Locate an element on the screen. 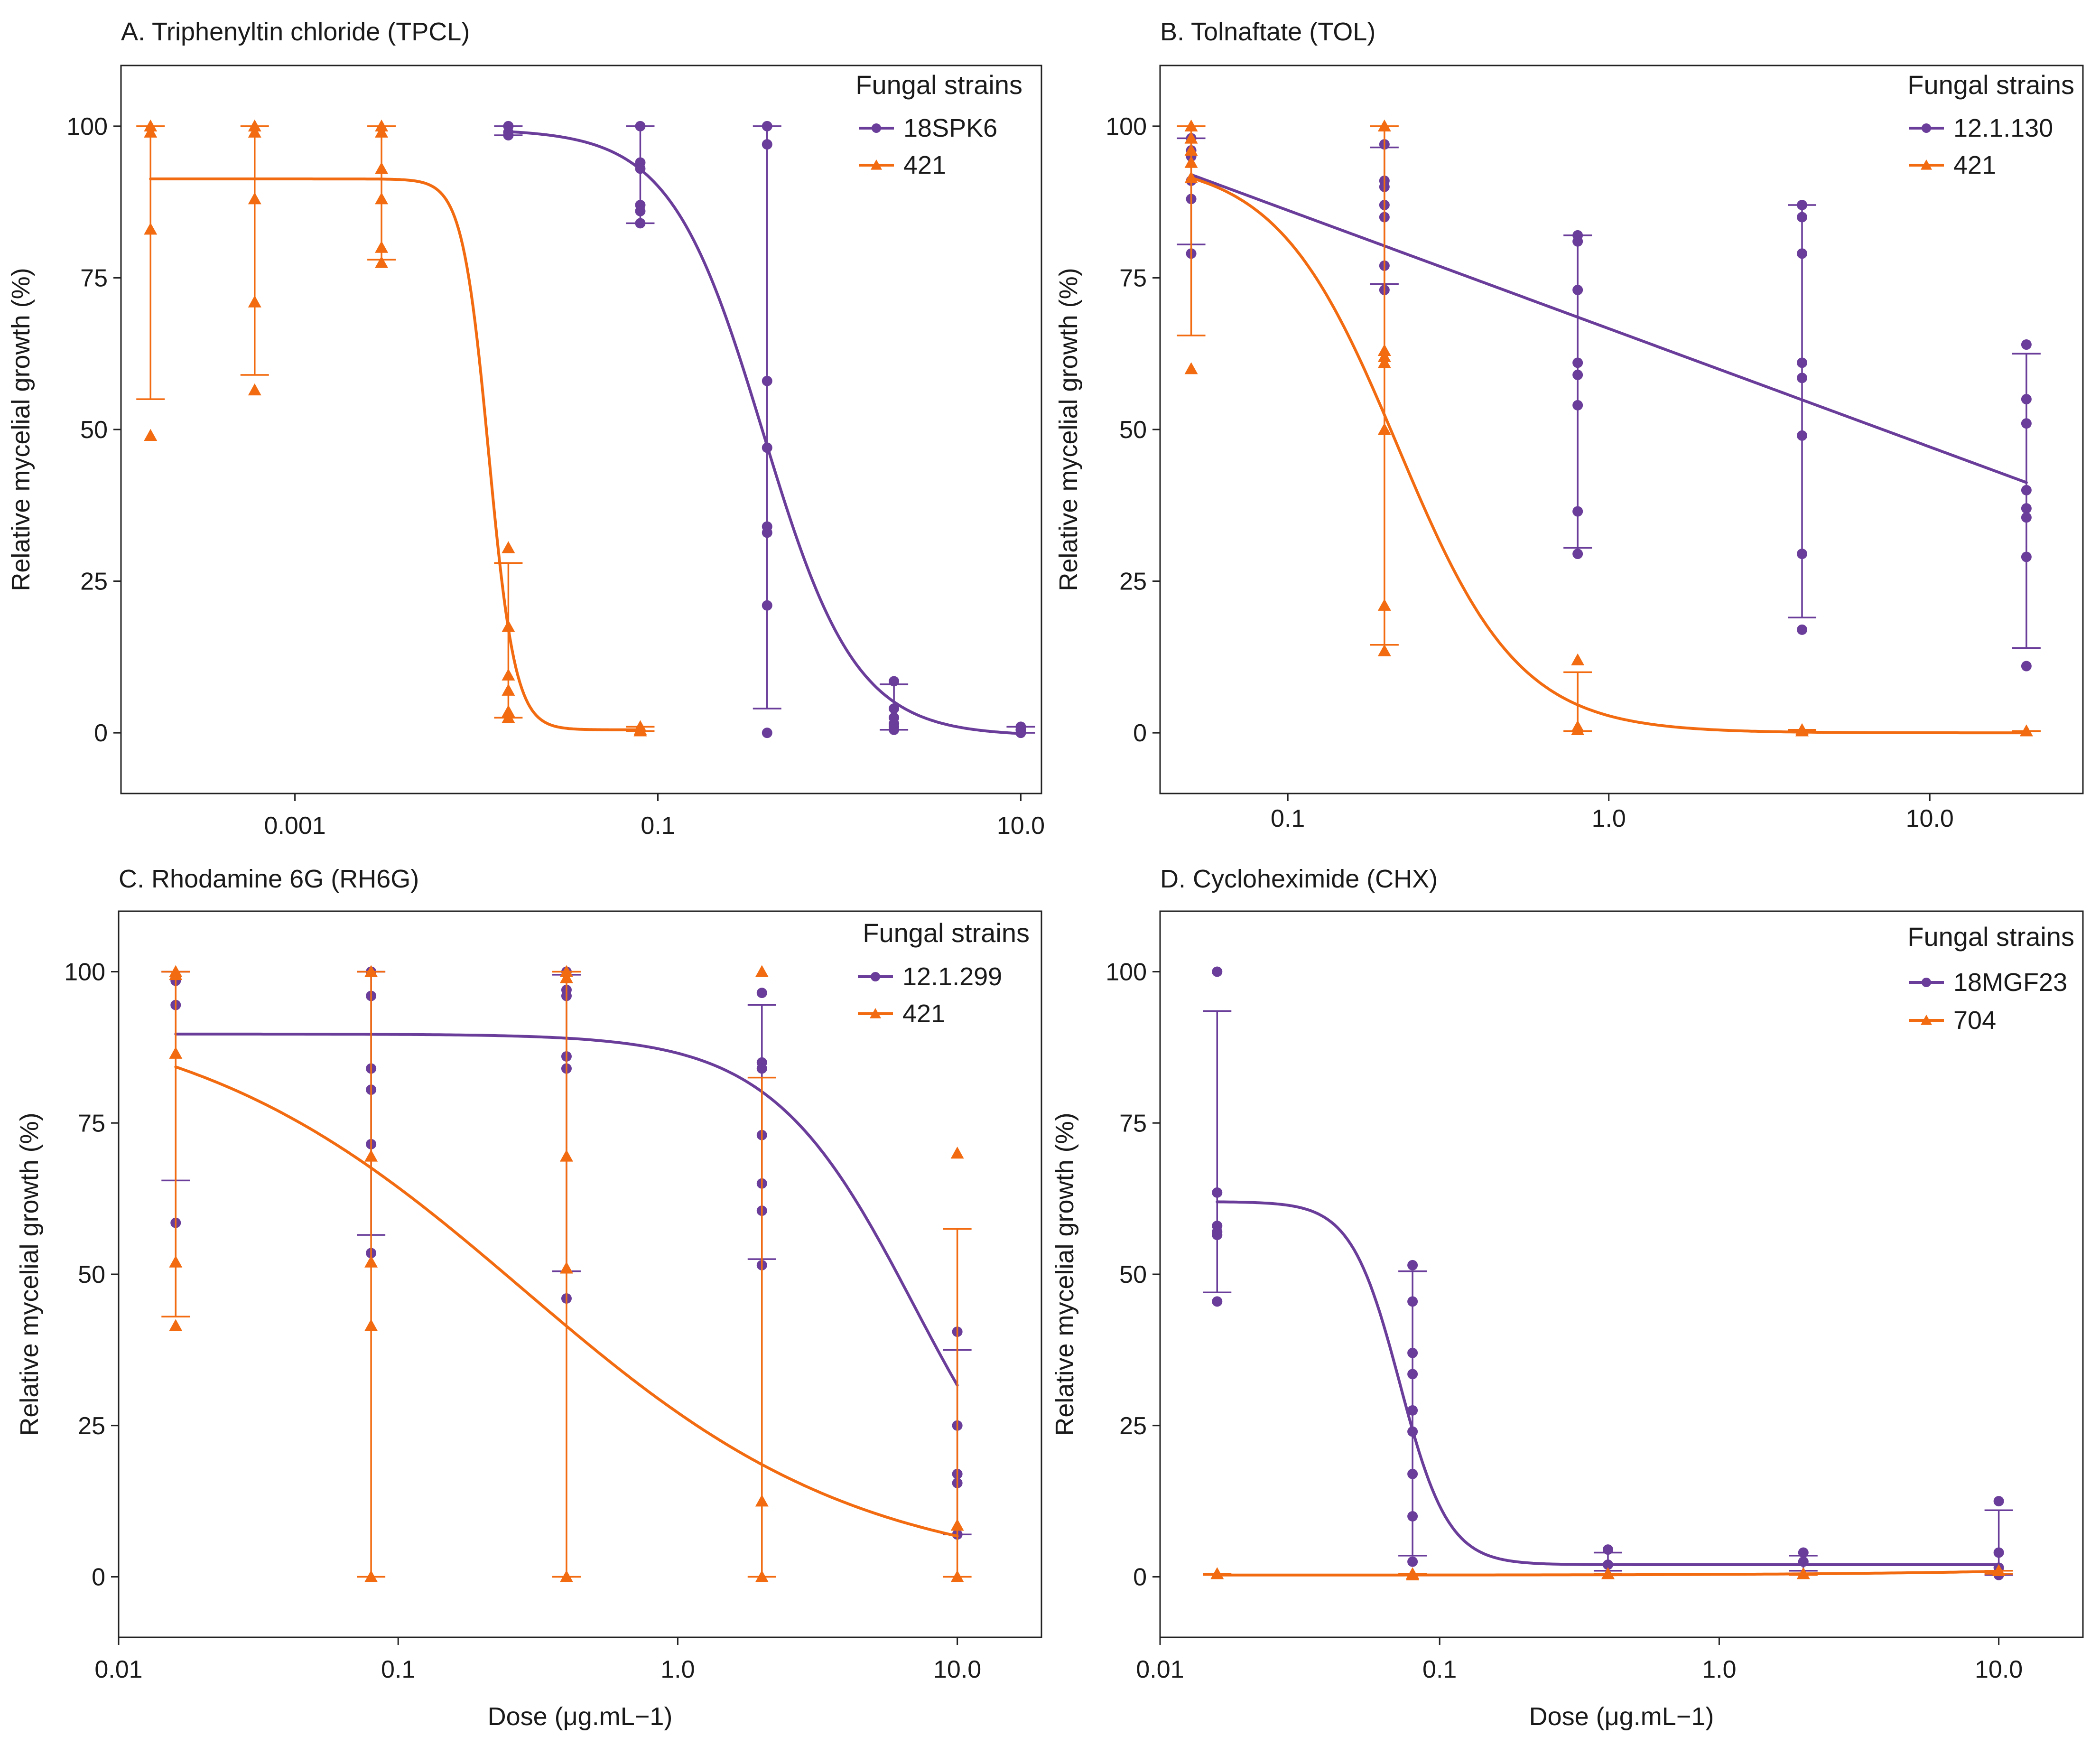  x-axis-label: Dose (μg.mL−1) is located at coordinates (580, 1716).